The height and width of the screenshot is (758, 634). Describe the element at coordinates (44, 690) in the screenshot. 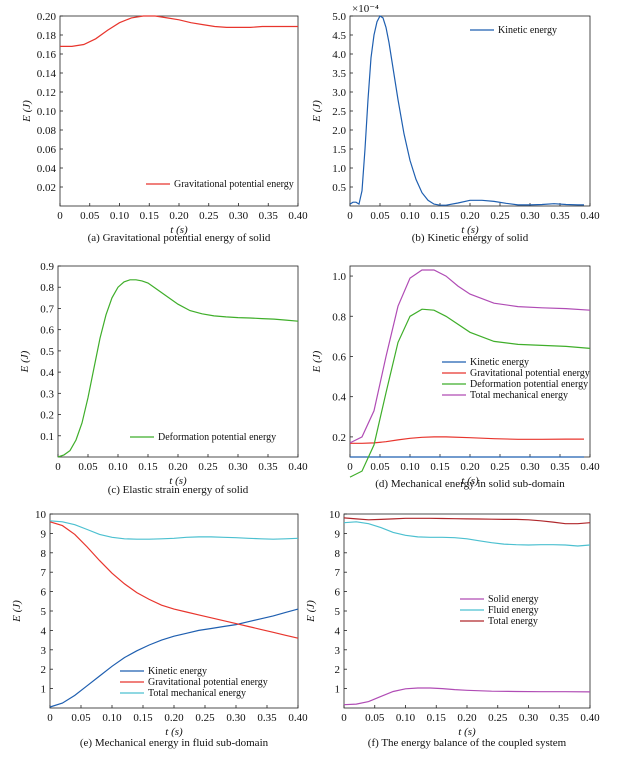

I see `y-tick-label: 1` at that location.